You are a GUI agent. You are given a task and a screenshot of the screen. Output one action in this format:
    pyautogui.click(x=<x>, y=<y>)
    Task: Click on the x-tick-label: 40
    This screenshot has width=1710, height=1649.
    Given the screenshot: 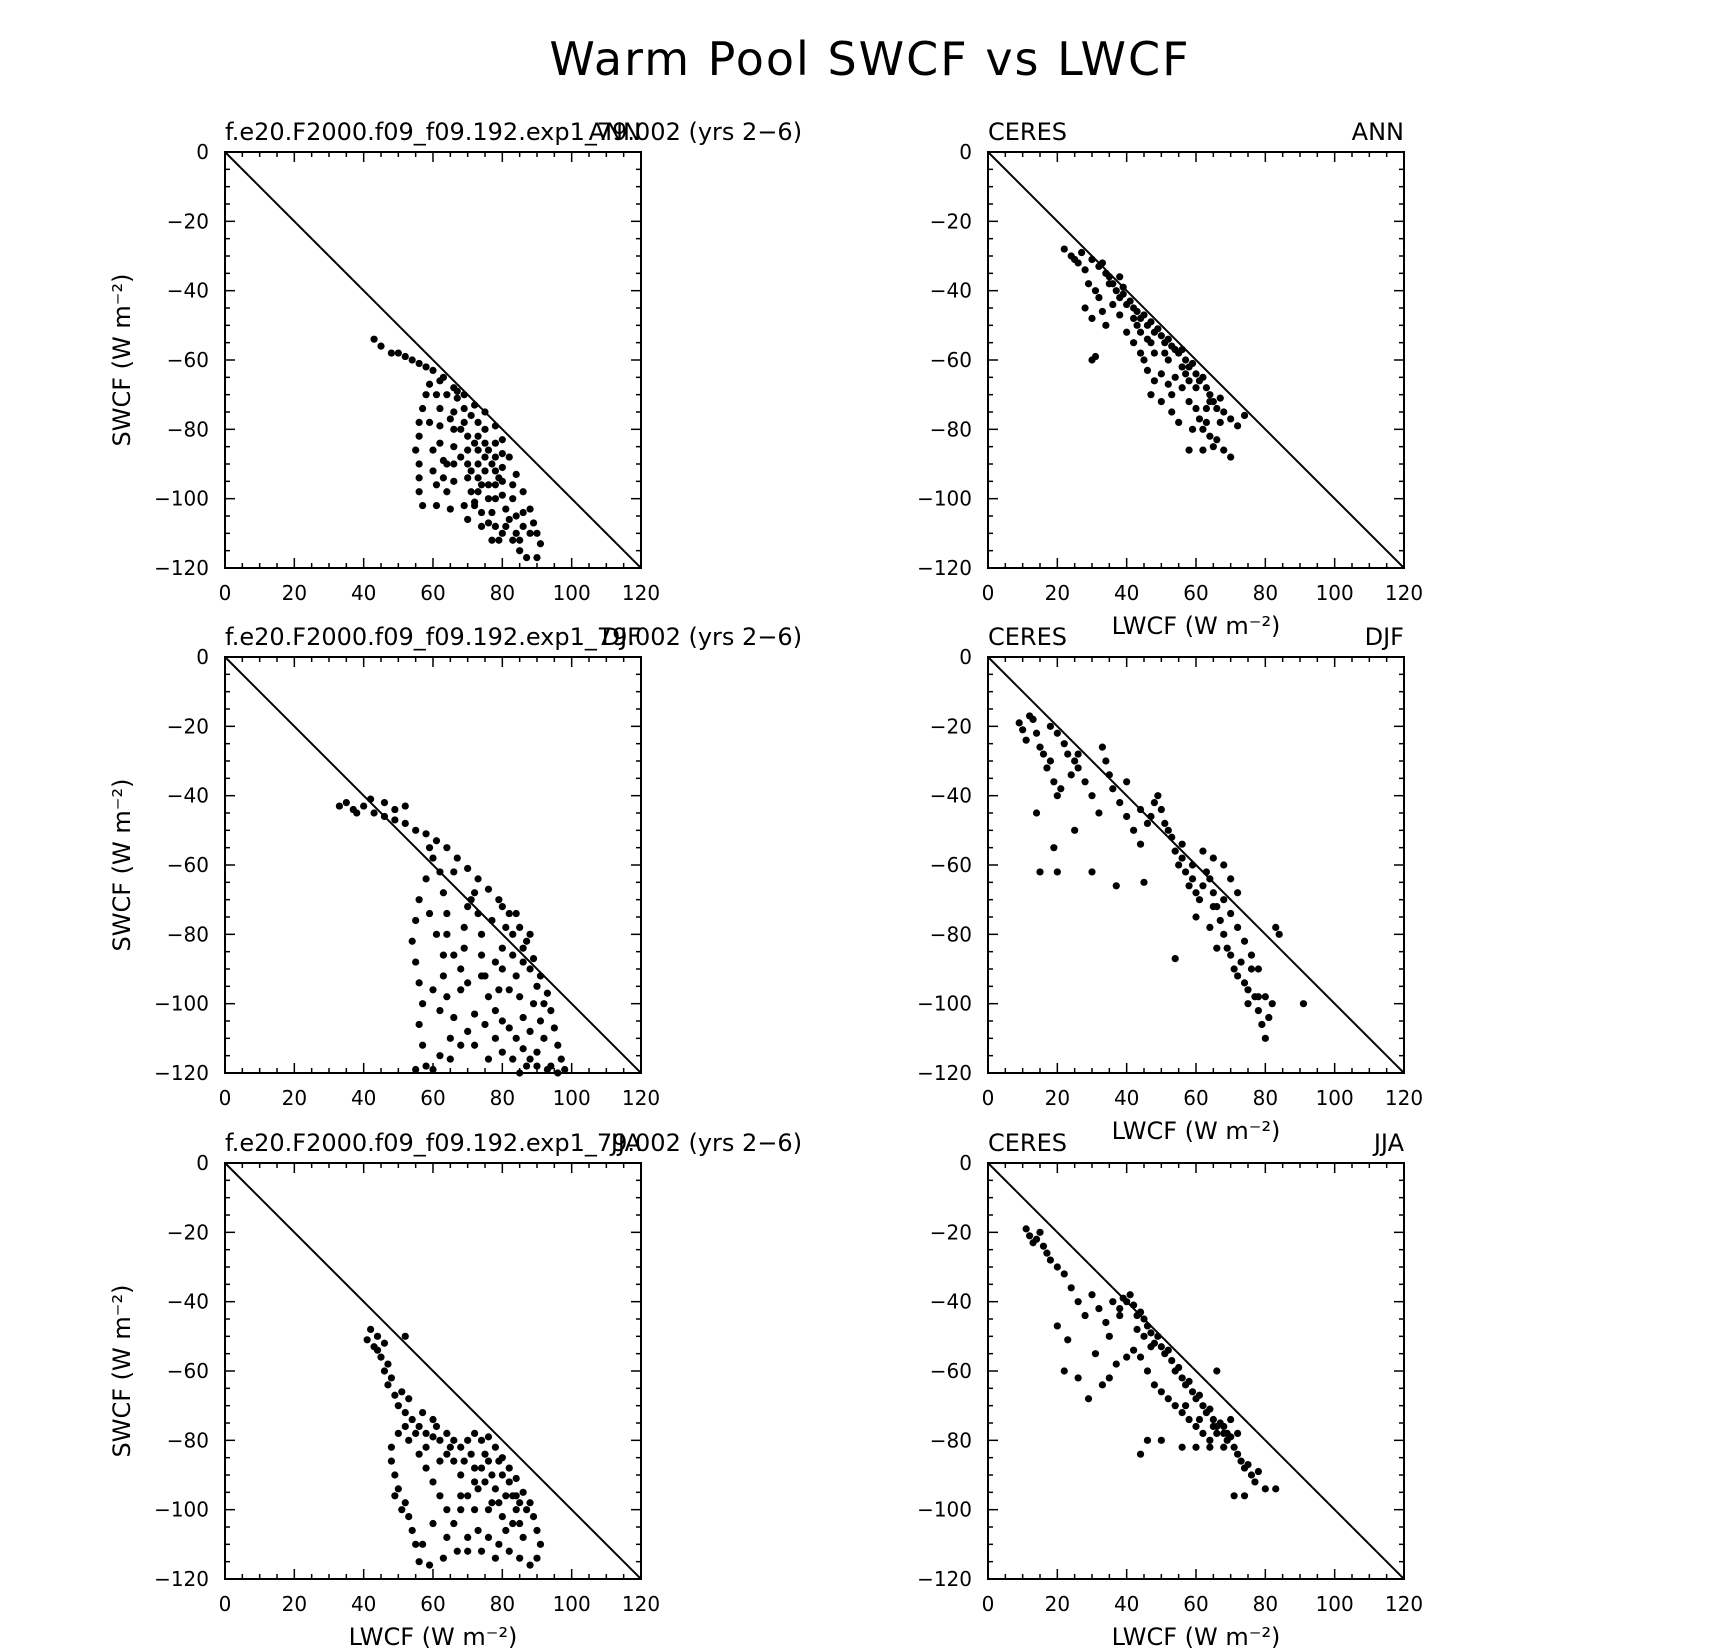 What is the action you would take?
    pyautogui.click(x=363, y=1098)
    